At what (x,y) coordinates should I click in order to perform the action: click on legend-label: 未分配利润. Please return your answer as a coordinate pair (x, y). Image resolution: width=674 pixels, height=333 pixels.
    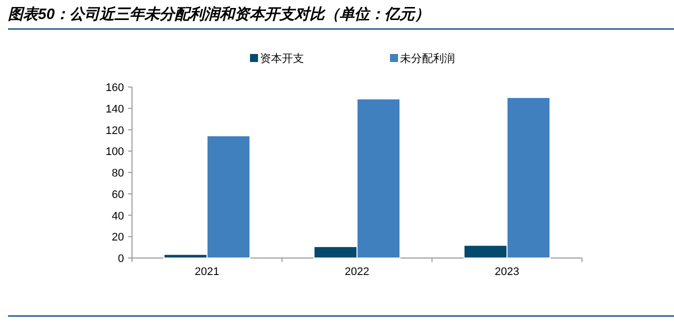
    Looking at the image, I should click on (427, 58).